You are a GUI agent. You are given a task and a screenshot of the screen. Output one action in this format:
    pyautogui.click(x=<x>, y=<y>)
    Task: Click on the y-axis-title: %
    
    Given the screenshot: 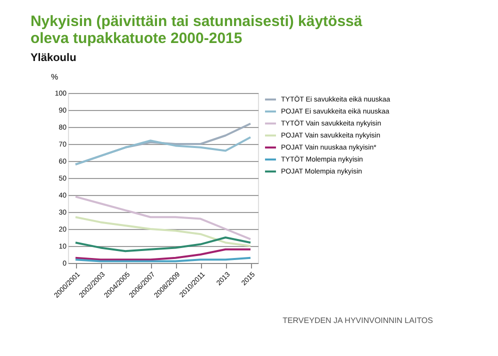 What is the action you would take?
    pyautogui.click(x=54, y=77)
    